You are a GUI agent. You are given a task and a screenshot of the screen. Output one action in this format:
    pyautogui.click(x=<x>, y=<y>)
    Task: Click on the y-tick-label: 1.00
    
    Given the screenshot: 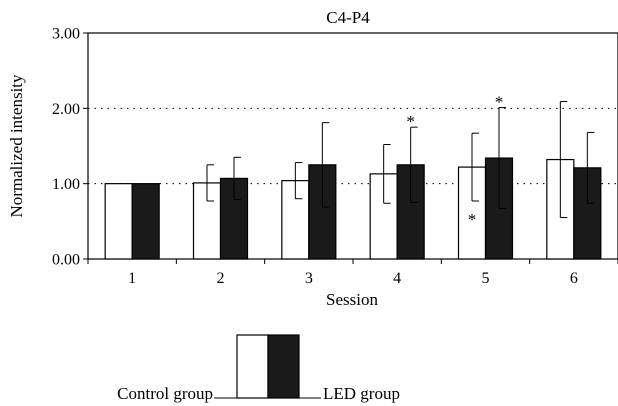 What is the action you would take?
    pyautogui.click(x=66, y=184)
    